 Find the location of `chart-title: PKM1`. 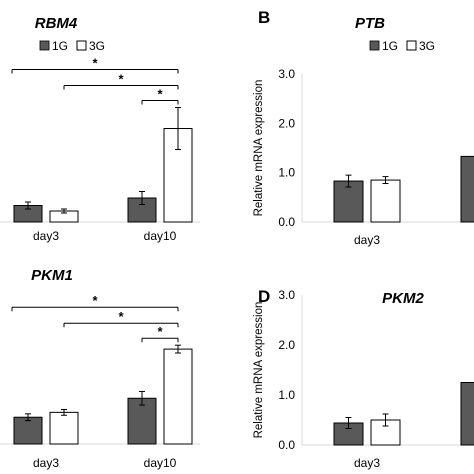

chart-title: PKM1 is located at coordinates (52, 275).